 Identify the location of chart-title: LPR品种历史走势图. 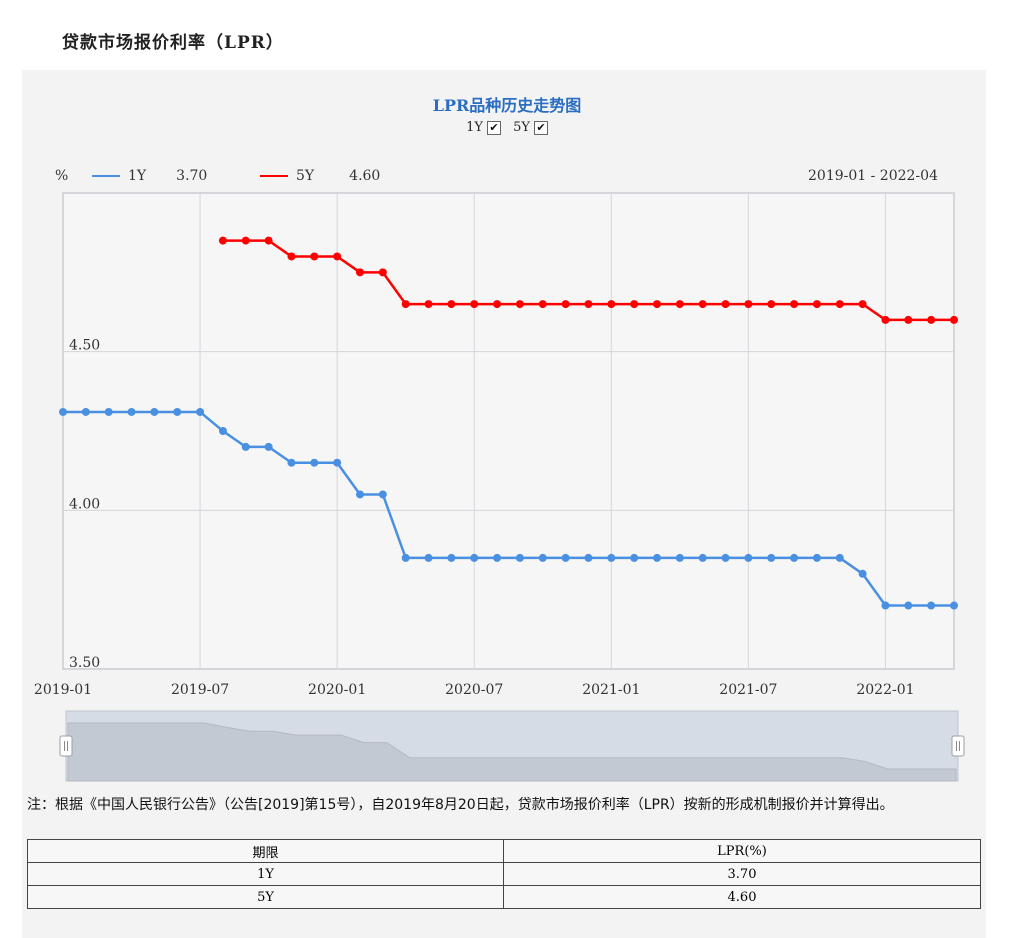
(507, 105).